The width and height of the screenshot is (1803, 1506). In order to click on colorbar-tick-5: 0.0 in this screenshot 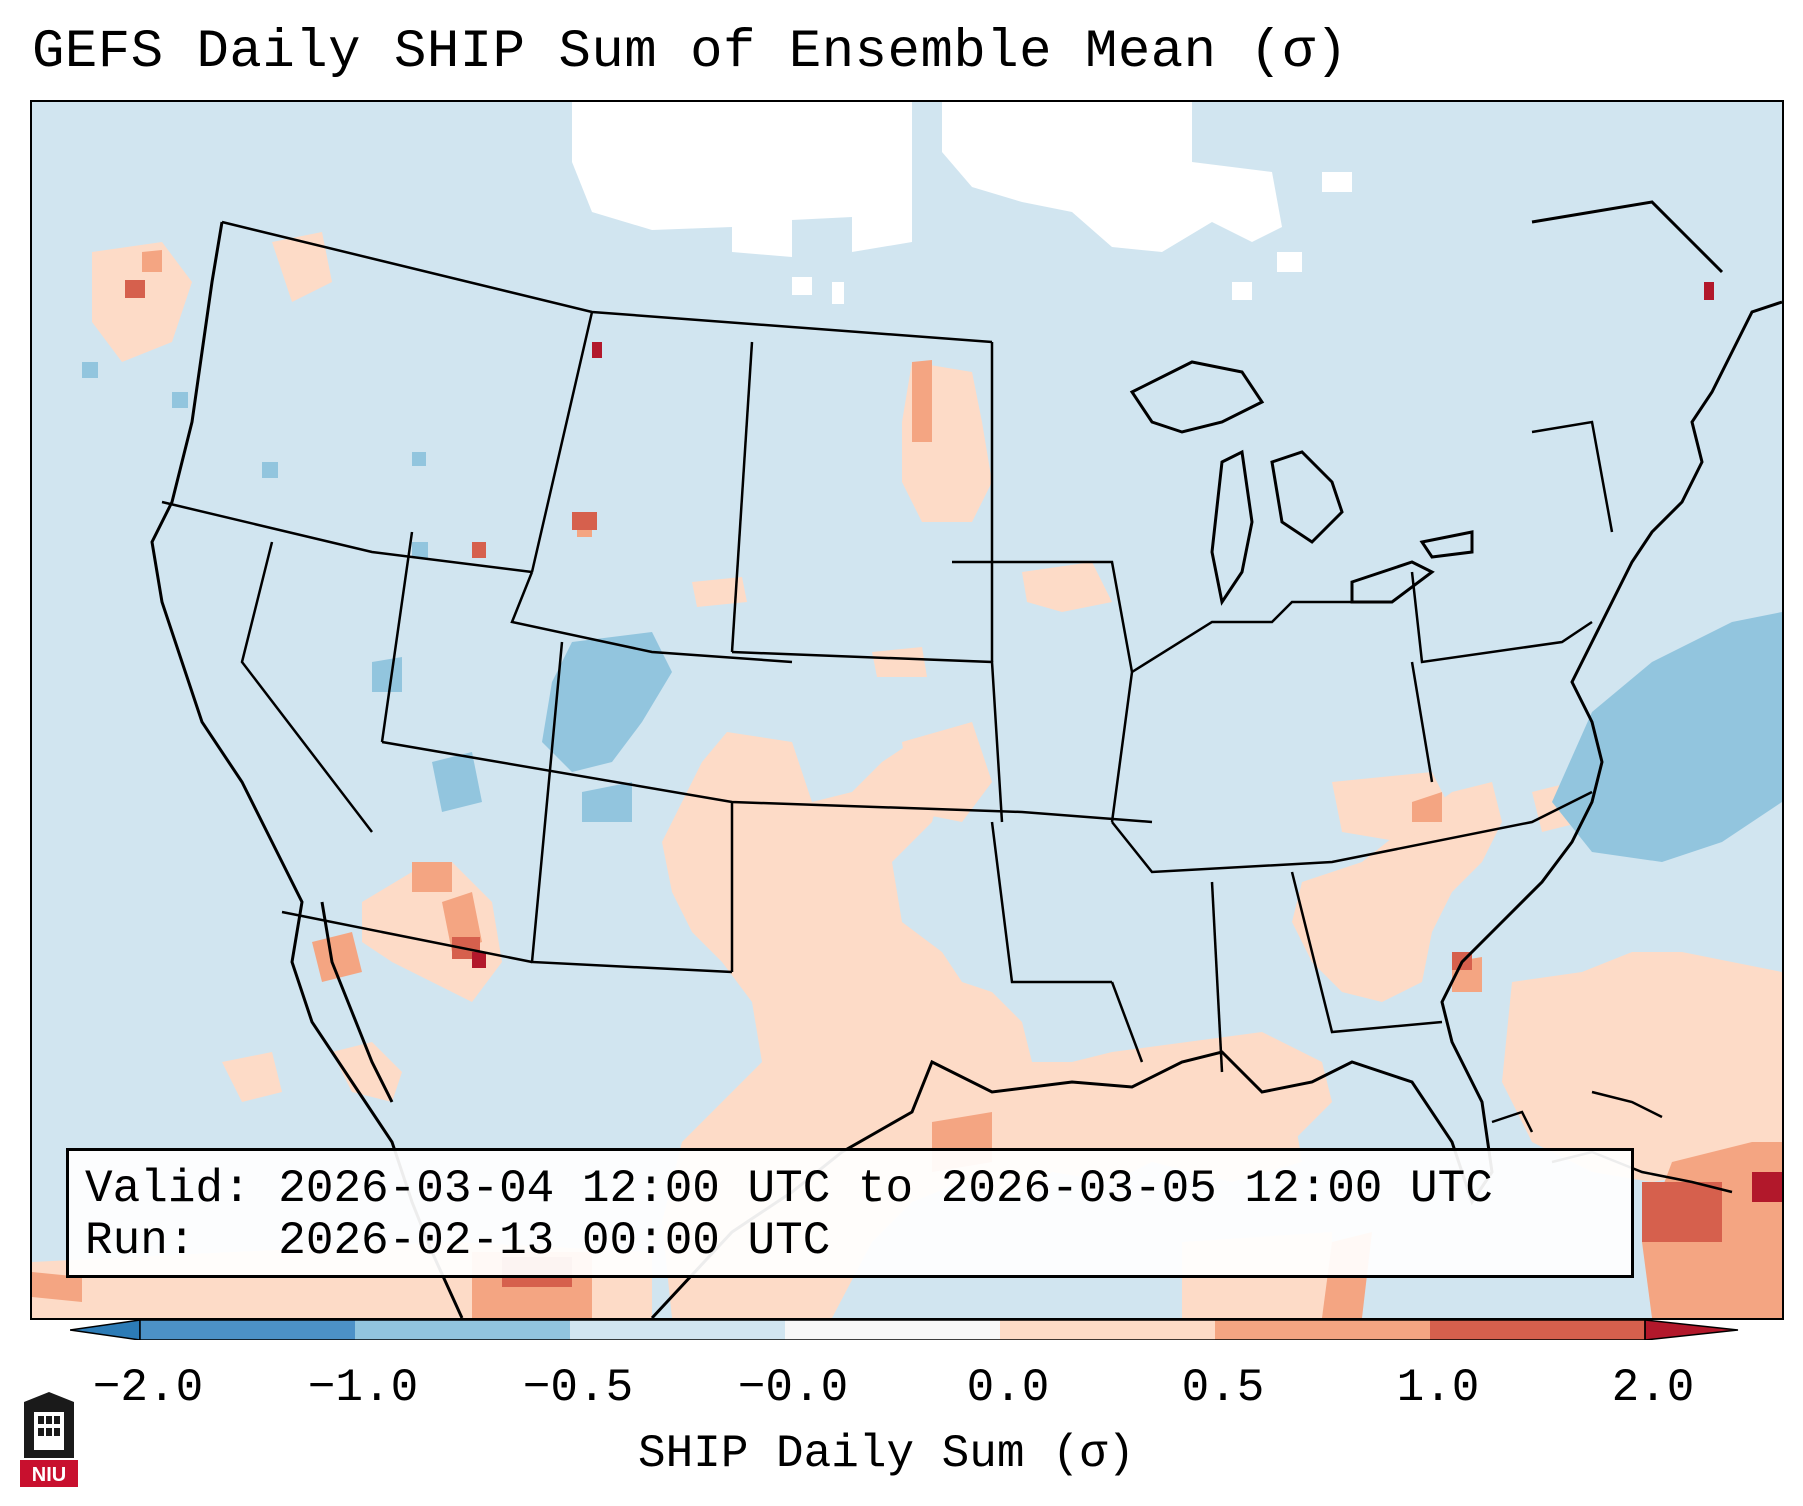, I will do `click(1008, 1388)`.